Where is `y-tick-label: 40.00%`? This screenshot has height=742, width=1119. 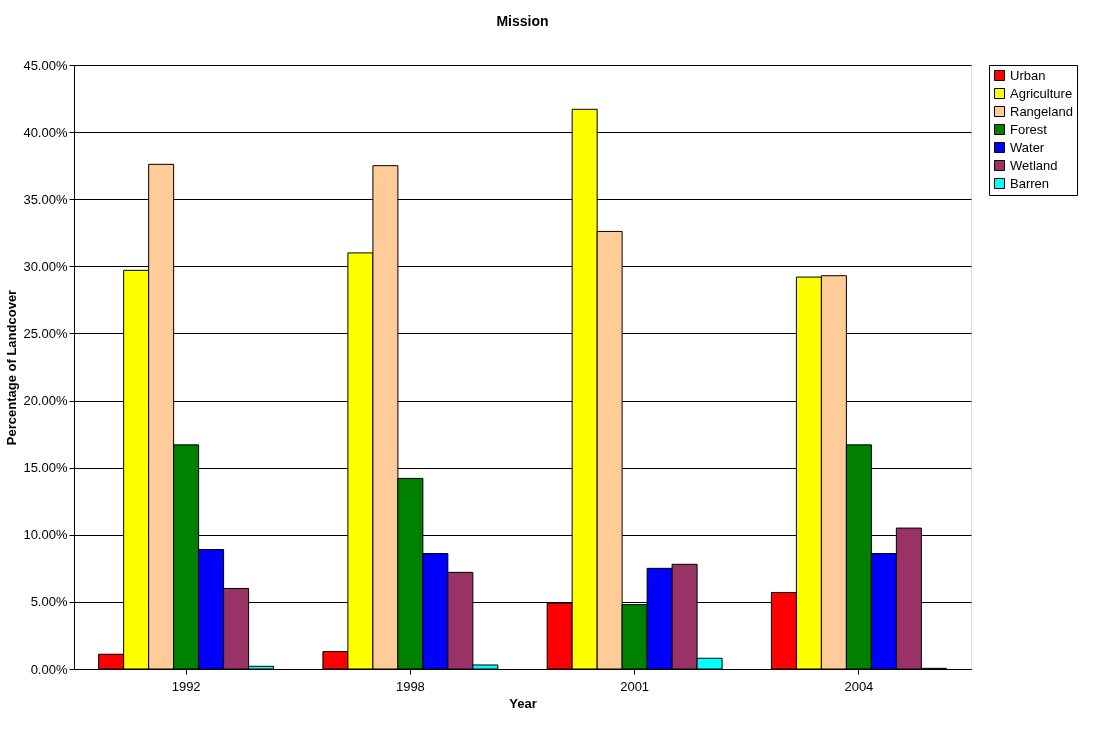 y-tick-label: 40.00% is located at coordinates (45, 132).